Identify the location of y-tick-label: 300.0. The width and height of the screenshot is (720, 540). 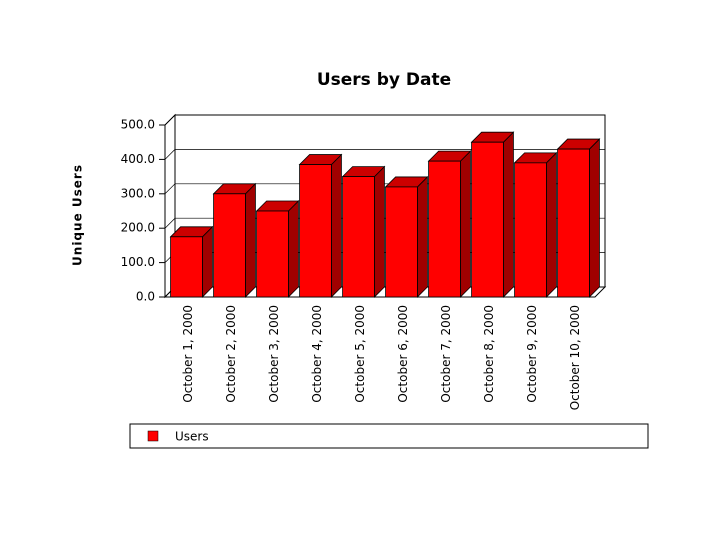
(138, 193).